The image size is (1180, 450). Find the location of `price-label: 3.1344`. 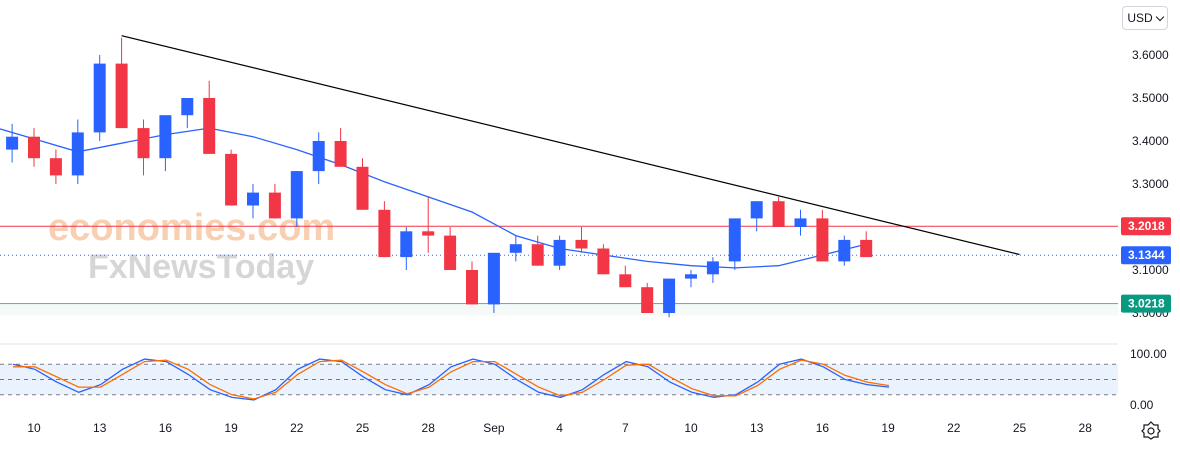

price-label: 3.1344 is located at coordinates (1146, 255).